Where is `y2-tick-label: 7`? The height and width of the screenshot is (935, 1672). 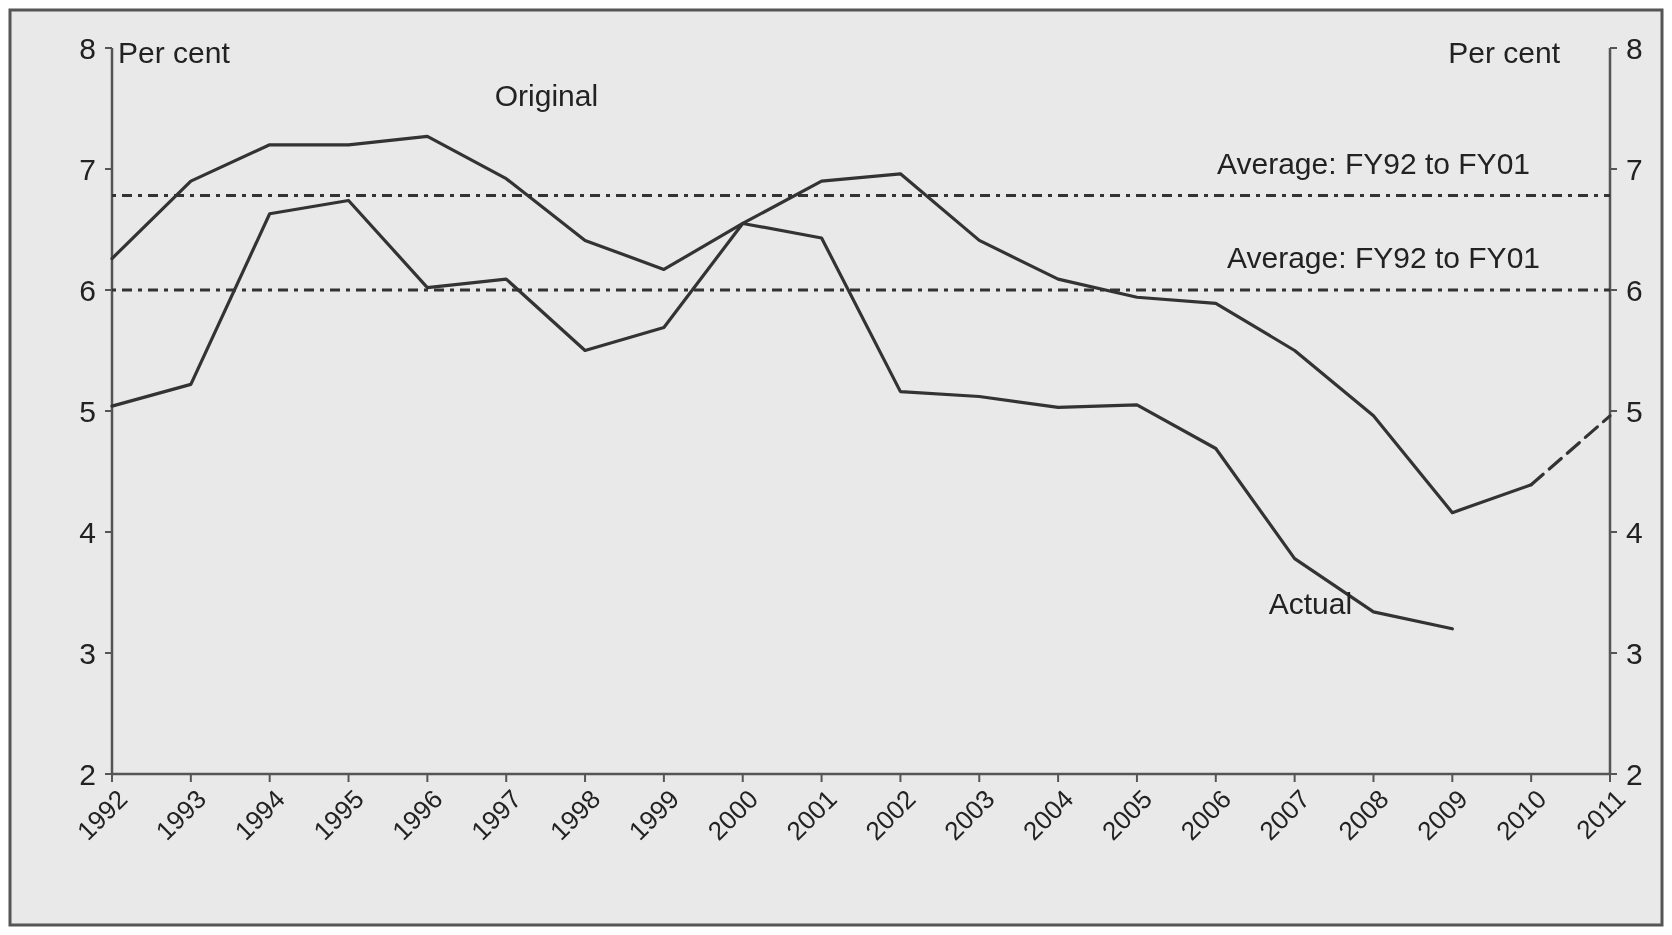
y2-tick-label: 7 is located at coordinates (1634, 169).